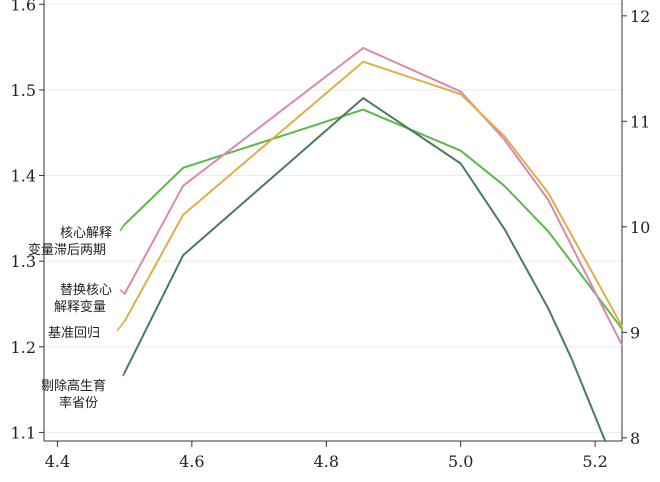  What do you see at coordinates (326, 461) in the screenshot?
I see `x-tick-label: 4.8` at bounding box center [326, 461].